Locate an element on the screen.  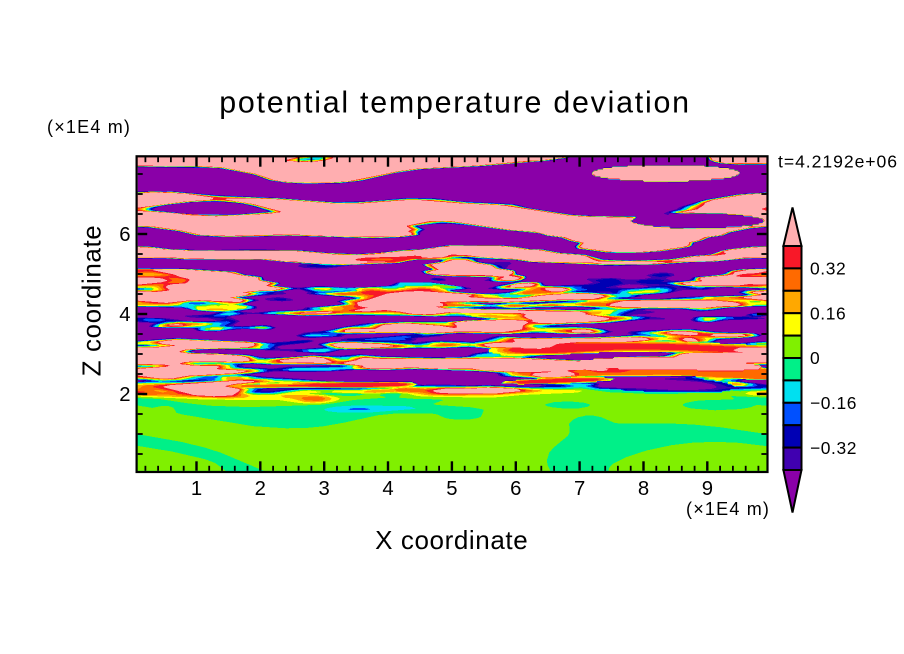
svg-text: −0.32 is located at coordinates (833, 448).